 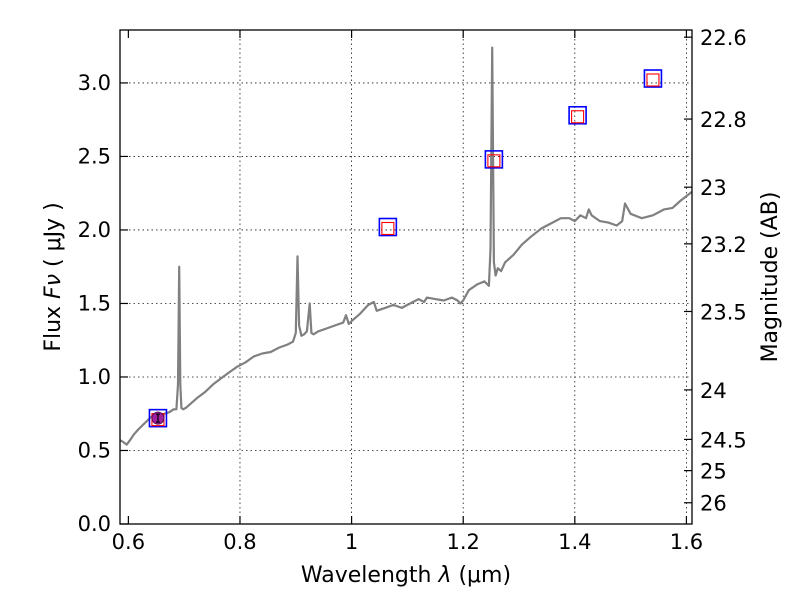 I want to click on y-axis-left: 0.0 0.5 1.0 1.5 2.0 2.5 3.0, so click(x=103, y=303).